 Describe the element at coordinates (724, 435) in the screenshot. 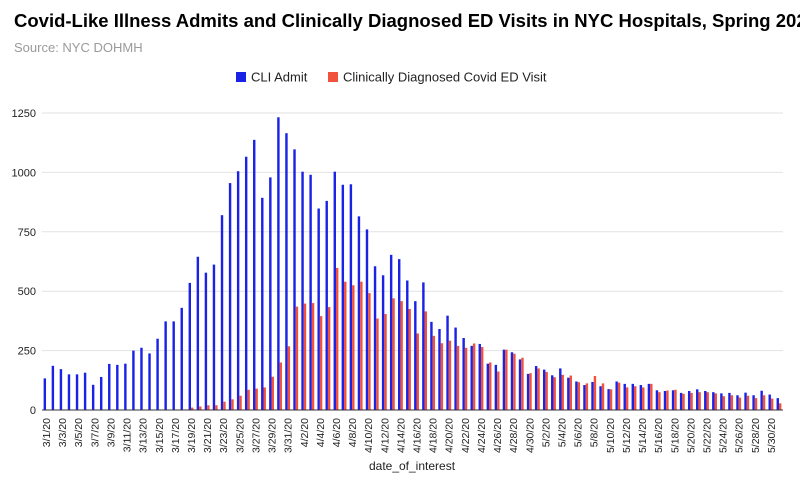

I see `x-tick-label: 5/24/20` at that location.